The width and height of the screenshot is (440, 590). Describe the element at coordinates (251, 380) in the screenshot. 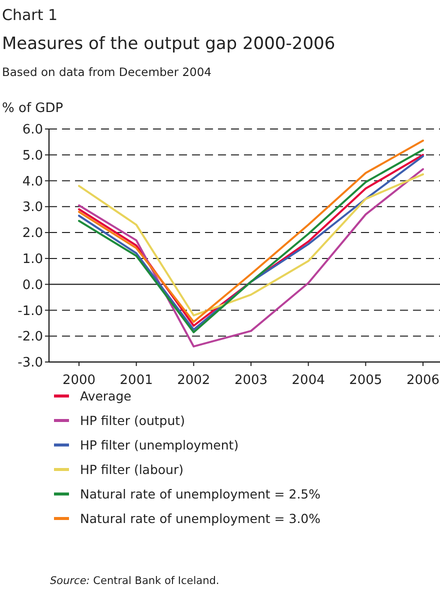

I see `x-tick-label: 2003` at that location.